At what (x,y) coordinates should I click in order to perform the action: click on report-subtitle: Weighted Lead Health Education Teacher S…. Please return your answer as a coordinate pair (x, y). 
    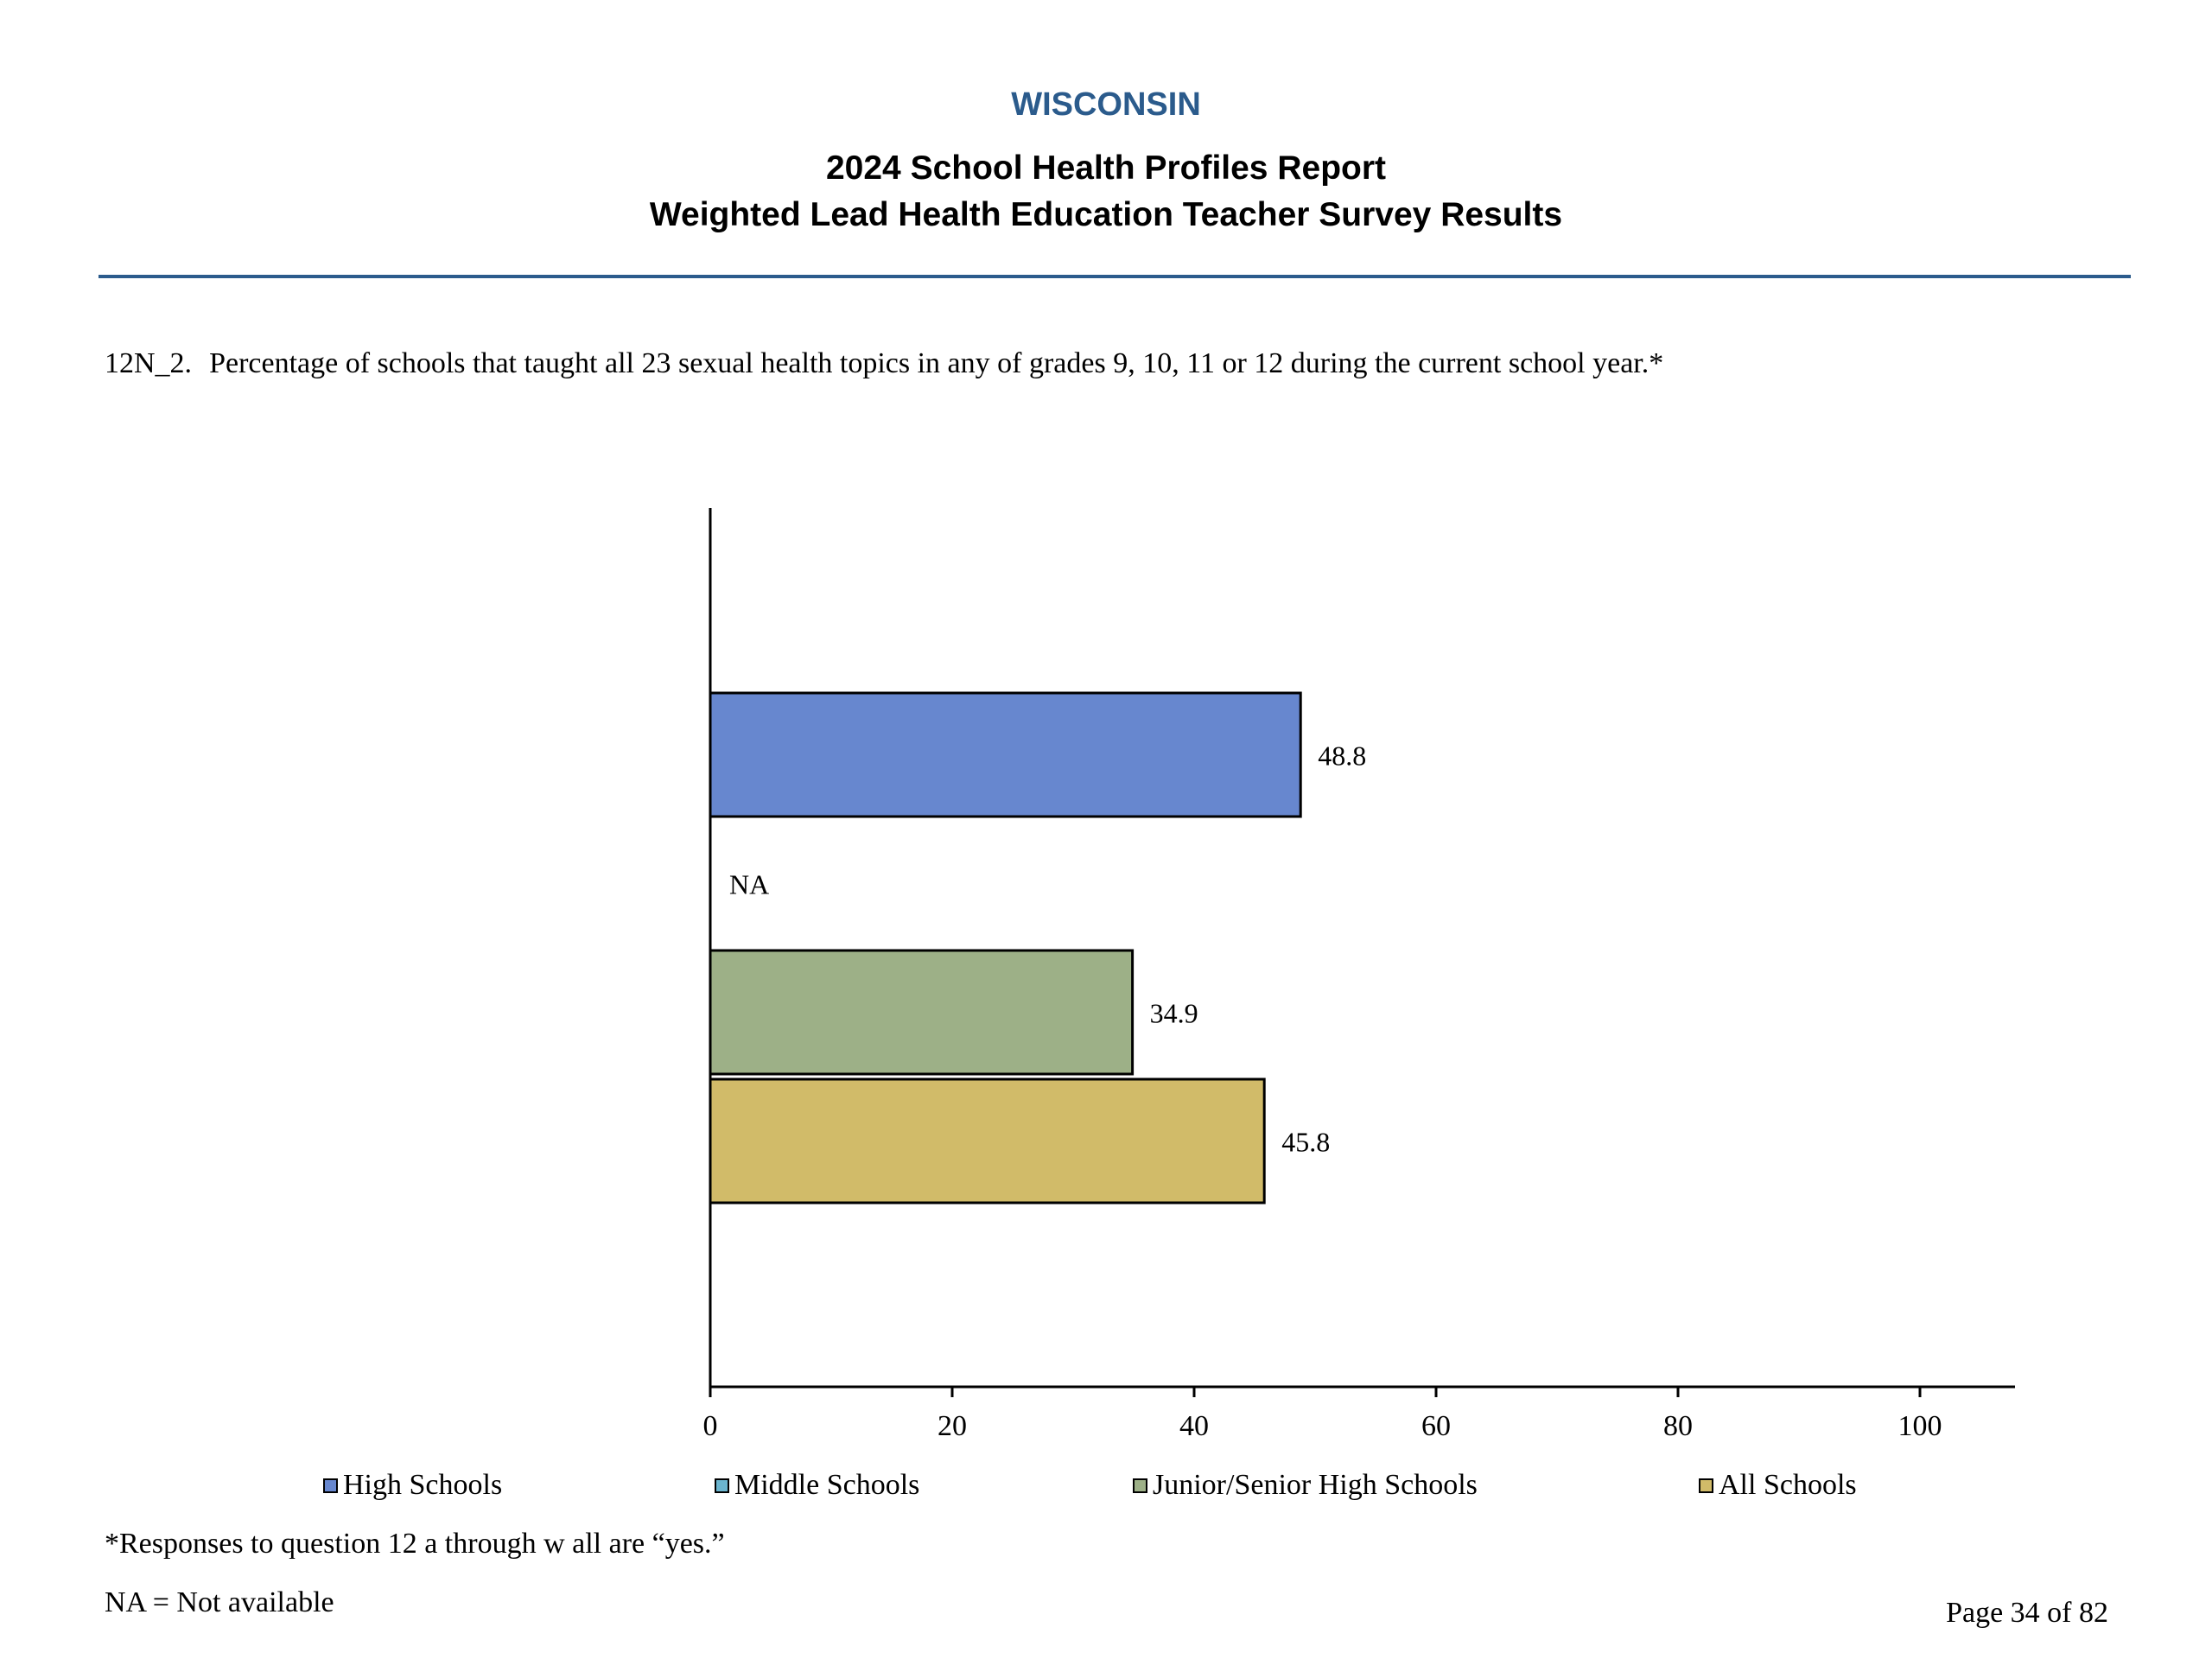
    Looking at the image, I should click on (1106, 214).